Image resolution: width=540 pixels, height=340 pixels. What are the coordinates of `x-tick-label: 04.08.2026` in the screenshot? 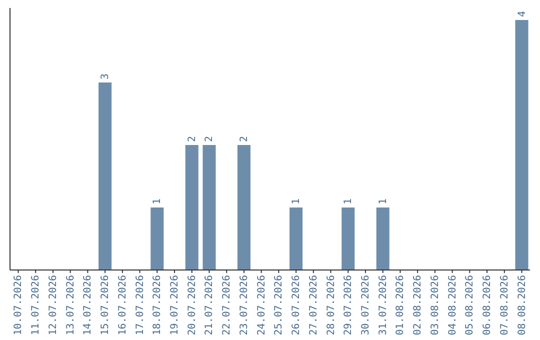 It's located at (452, 305).